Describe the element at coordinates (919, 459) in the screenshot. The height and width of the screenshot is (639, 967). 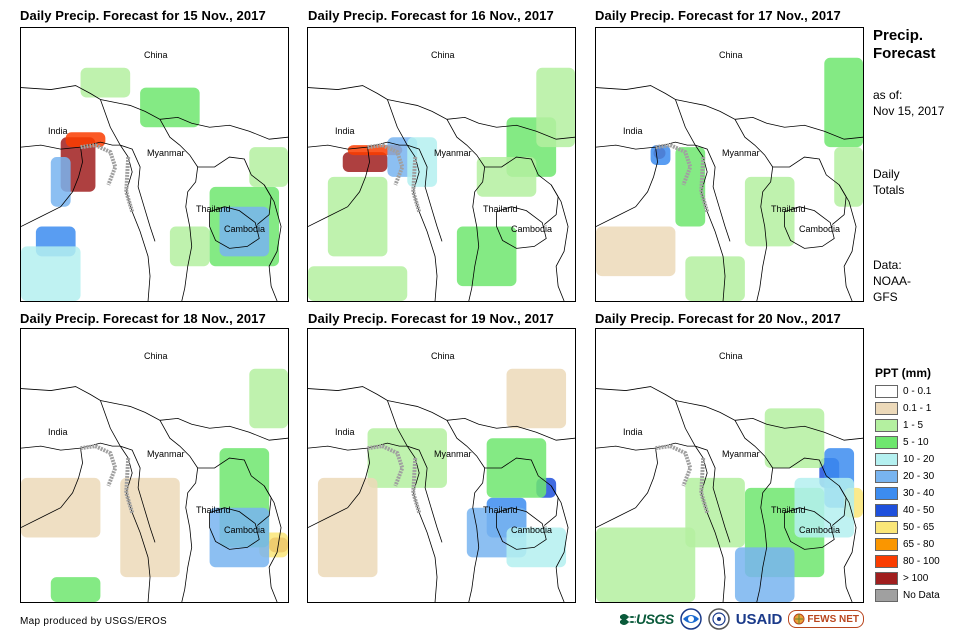
I see `legend-label: 10 - 20` at that location.